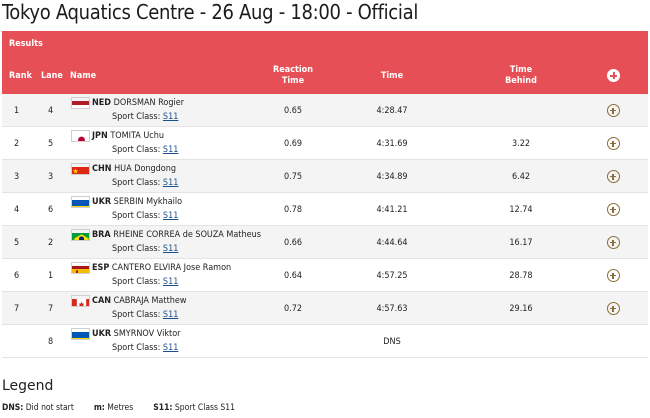  Describe the element at coordinates (139, 301) in the screenshot. I see `athlete-name: CAN CABRAJA Matthew` at that location.